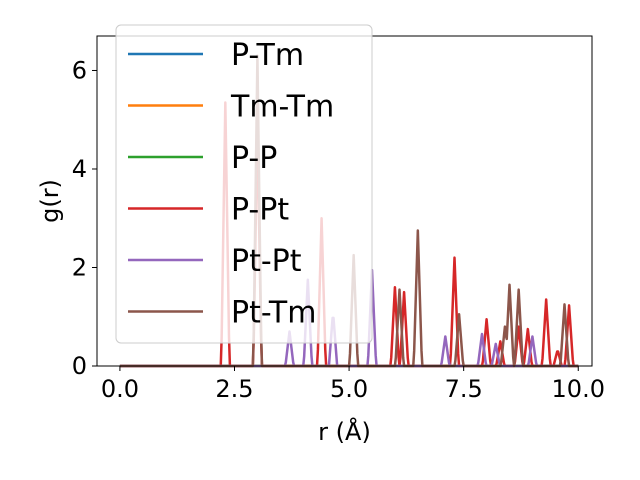 The width and height of the screenshot is (640, 480). I want to click on x-axis-label: r (Å), so click(344, 431).